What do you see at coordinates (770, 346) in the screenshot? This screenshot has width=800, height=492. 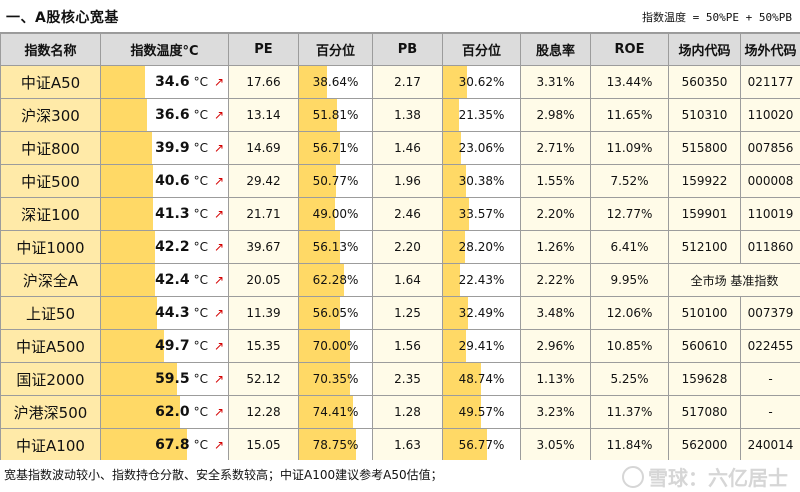 I see `otc-code-cell: 022455` at bounding box center [770, 346].